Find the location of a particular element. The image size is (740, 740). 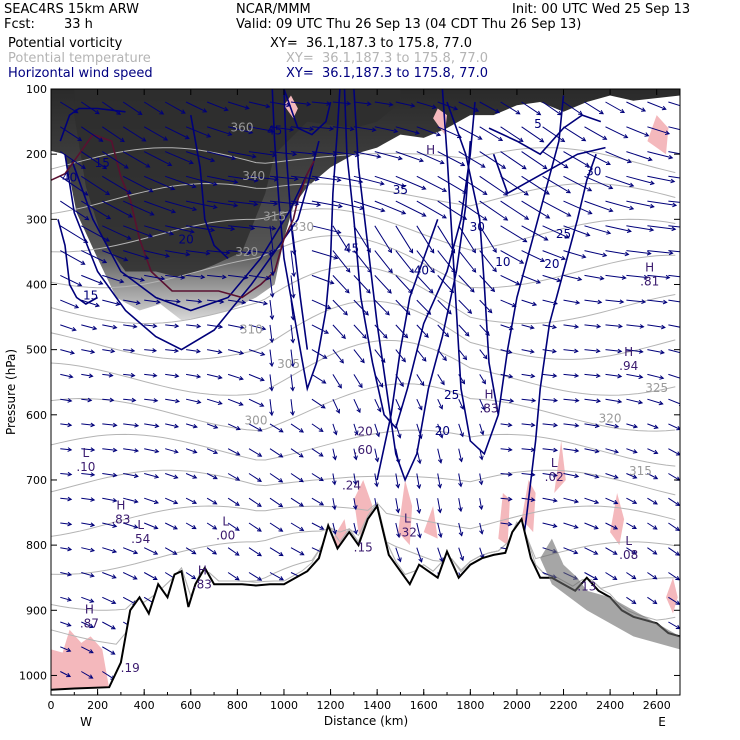

legend-wind-name: Horizontal wind speed is located at coordinates (80, 73).